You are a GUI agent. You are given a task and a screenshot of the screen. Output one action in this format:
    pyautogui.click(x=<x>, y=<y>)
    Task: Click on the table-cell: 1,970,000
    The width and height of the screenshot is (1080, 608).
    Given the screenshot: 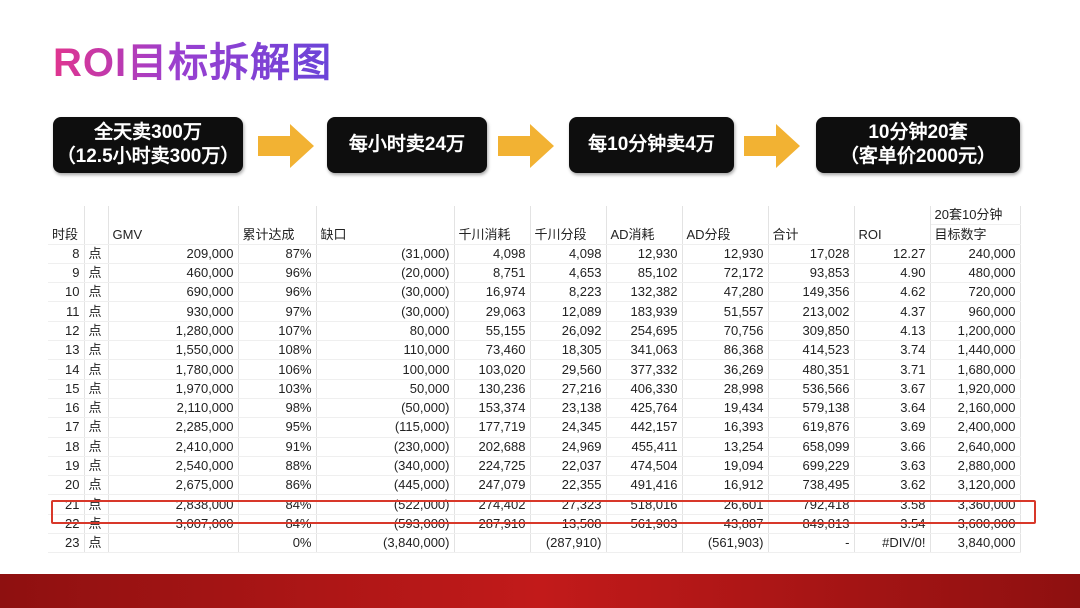 What is the action you would take?
    pyautogui.click(x=173, y=389)
    